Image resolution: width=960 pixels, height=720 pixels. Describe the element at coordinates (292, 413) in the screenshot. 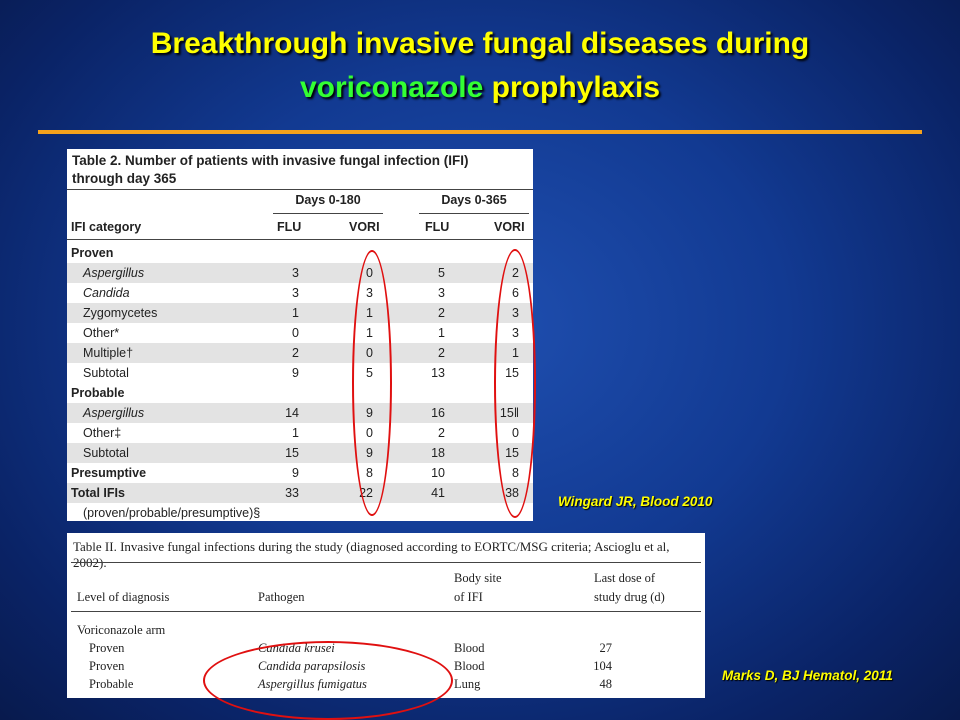

I see `row-value: 14` at that location.